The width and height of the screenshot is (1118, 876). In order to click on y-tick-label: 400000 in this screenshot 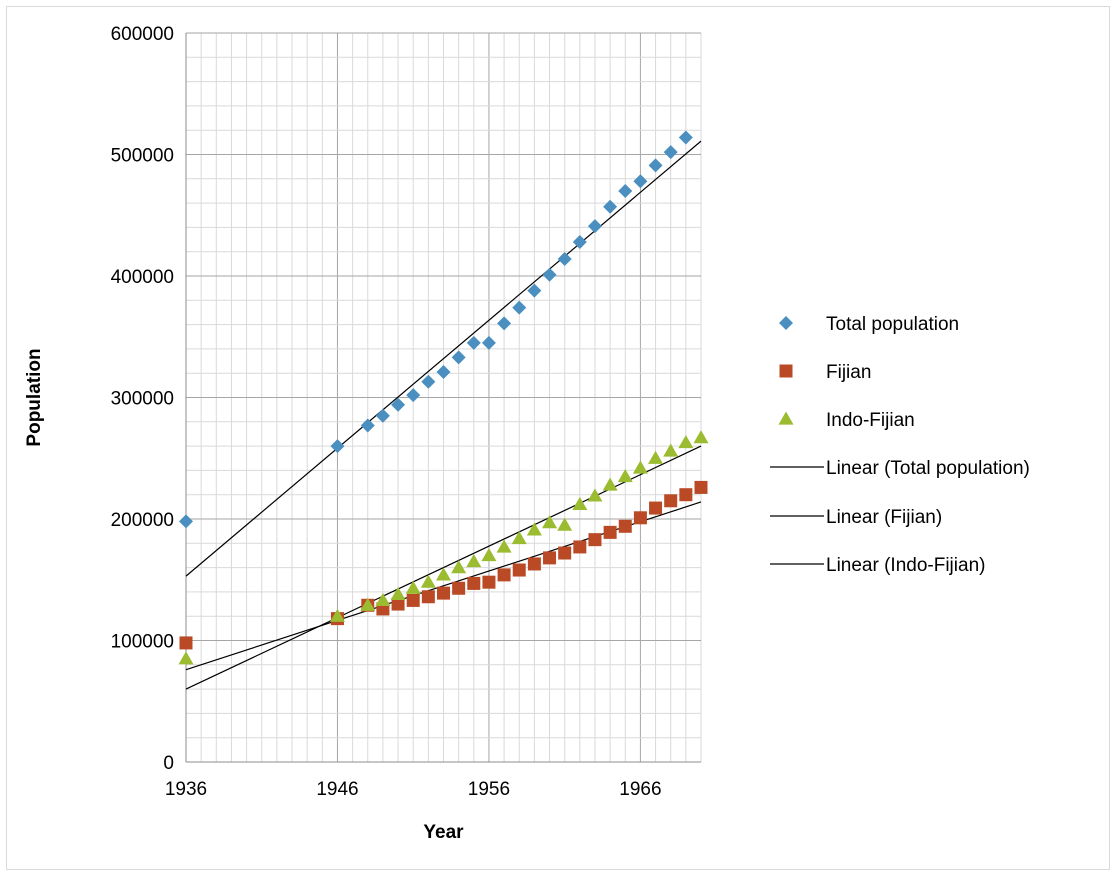, I will do `click(142, 277)`.